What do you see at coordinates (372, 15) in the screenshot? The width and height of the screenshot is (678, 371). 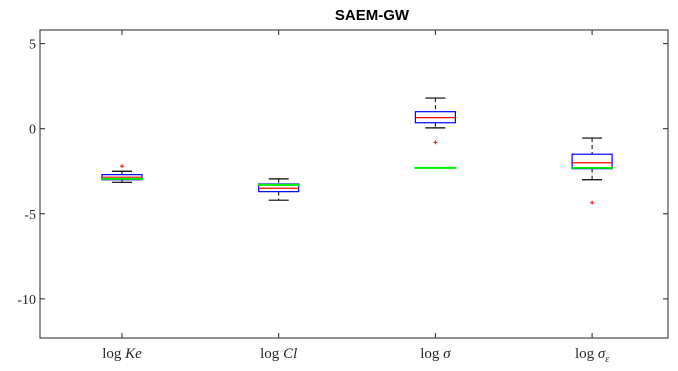 I see `chart-title: SAEM-GW` at bounding box center [372, 15].